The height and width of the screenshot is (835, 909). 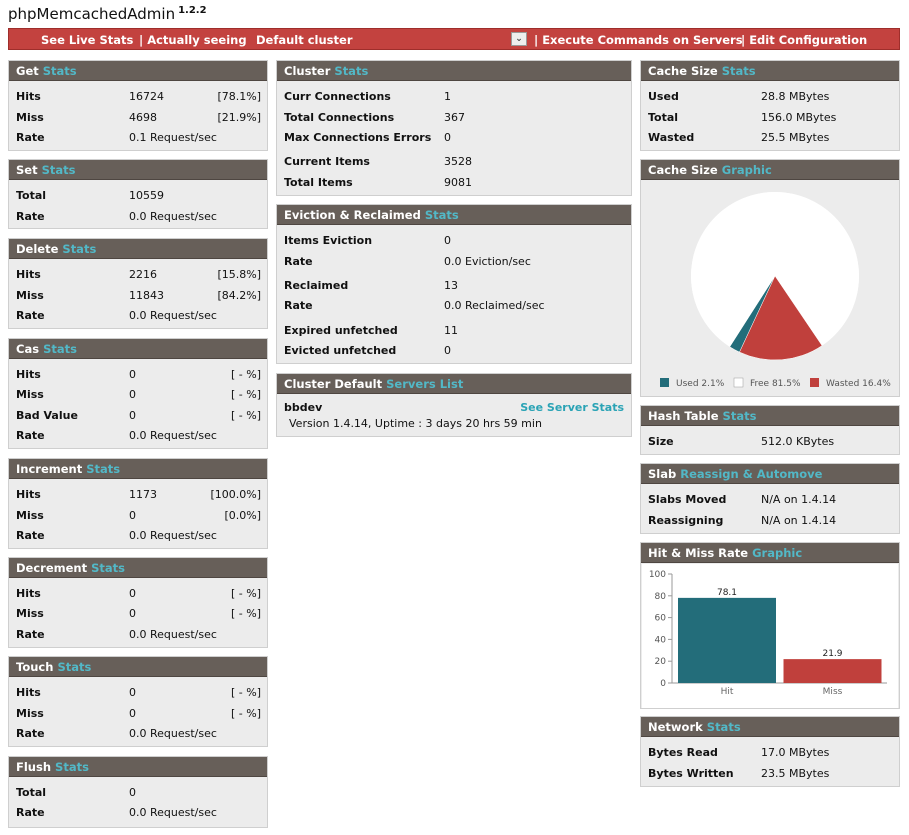 What do you see at coordinates (454, 351) in the screenshot?
I see `stat-row: Evicted unfetched 0` at bounding box center [454, 351].